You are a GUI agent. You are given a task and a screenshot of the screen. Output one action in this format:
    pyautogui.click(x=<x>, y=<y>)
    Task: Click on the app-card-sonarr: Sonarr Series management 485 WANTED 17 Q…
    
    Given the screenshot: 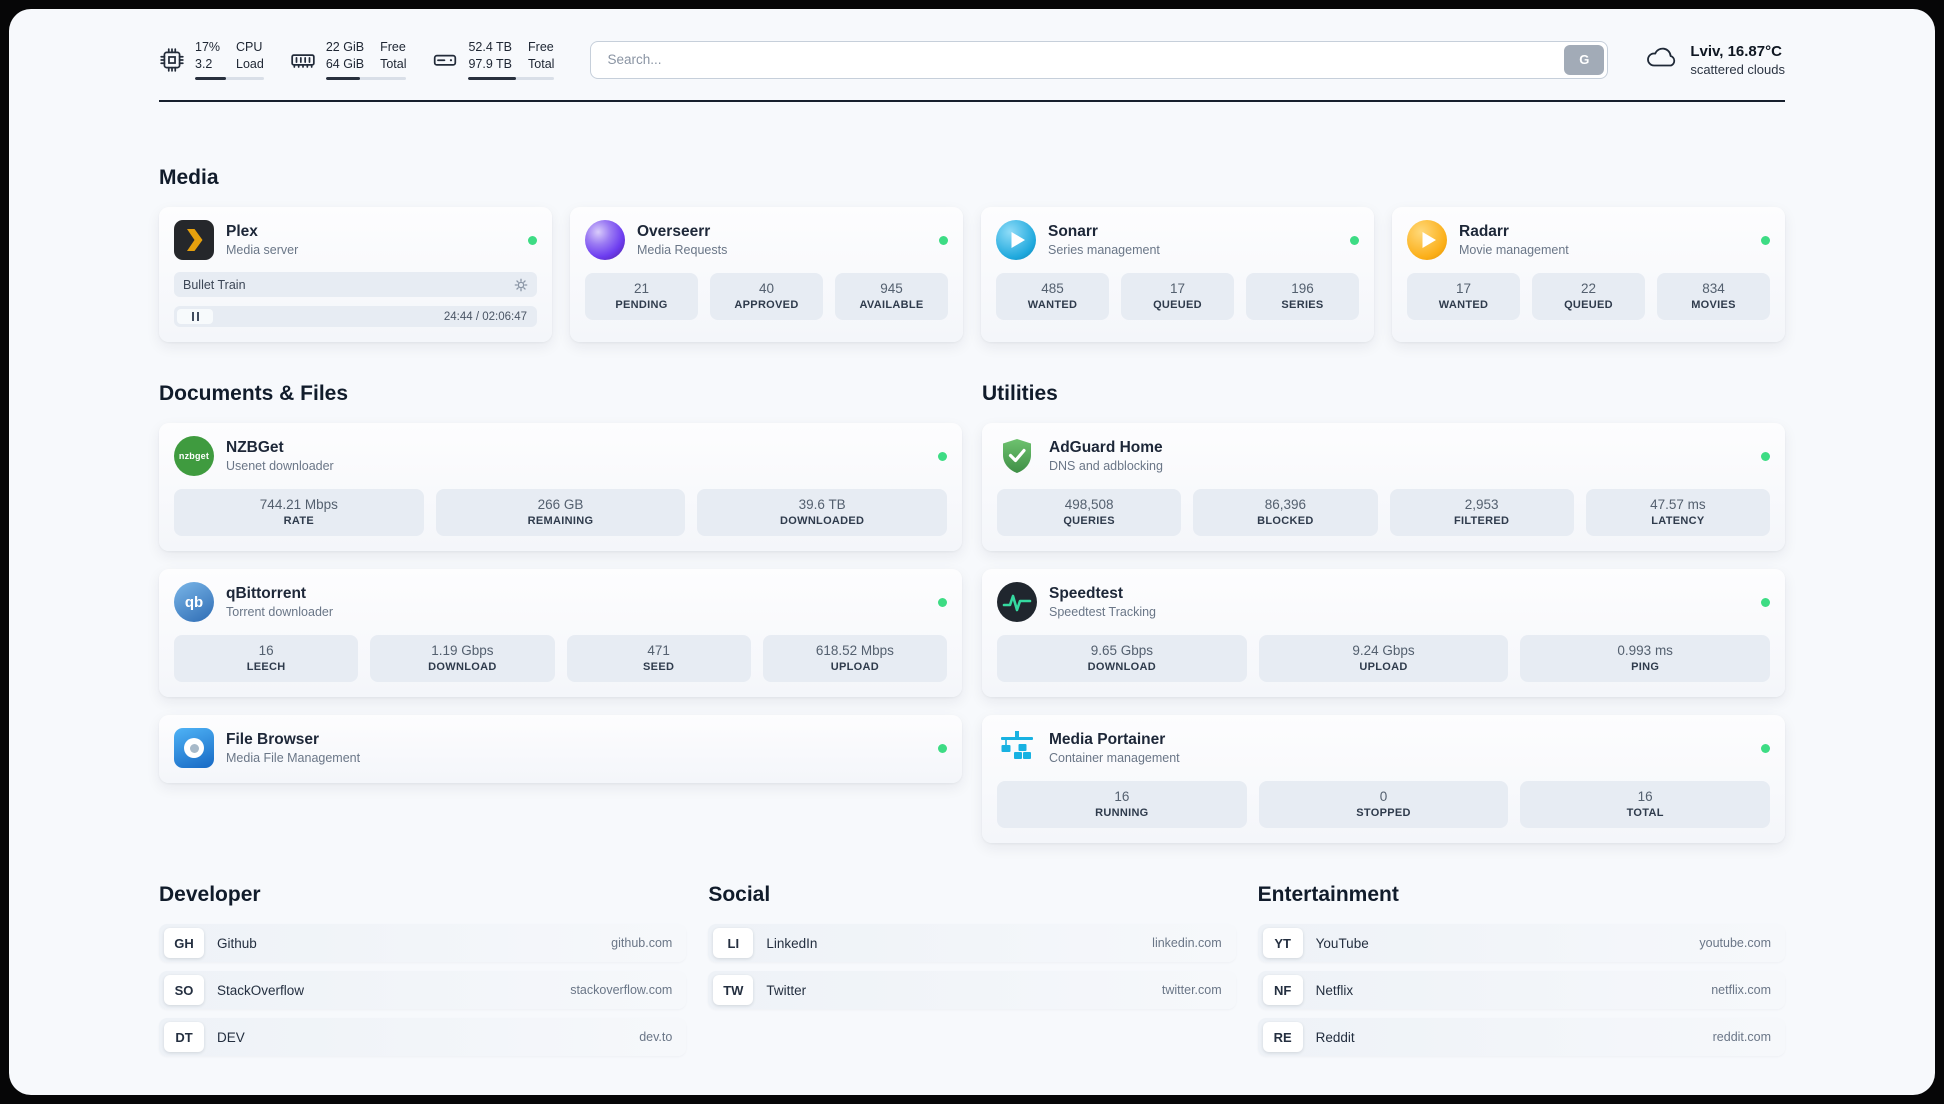 What is the action you would take?
    pyautogui.click(x=1177, y=275)
    